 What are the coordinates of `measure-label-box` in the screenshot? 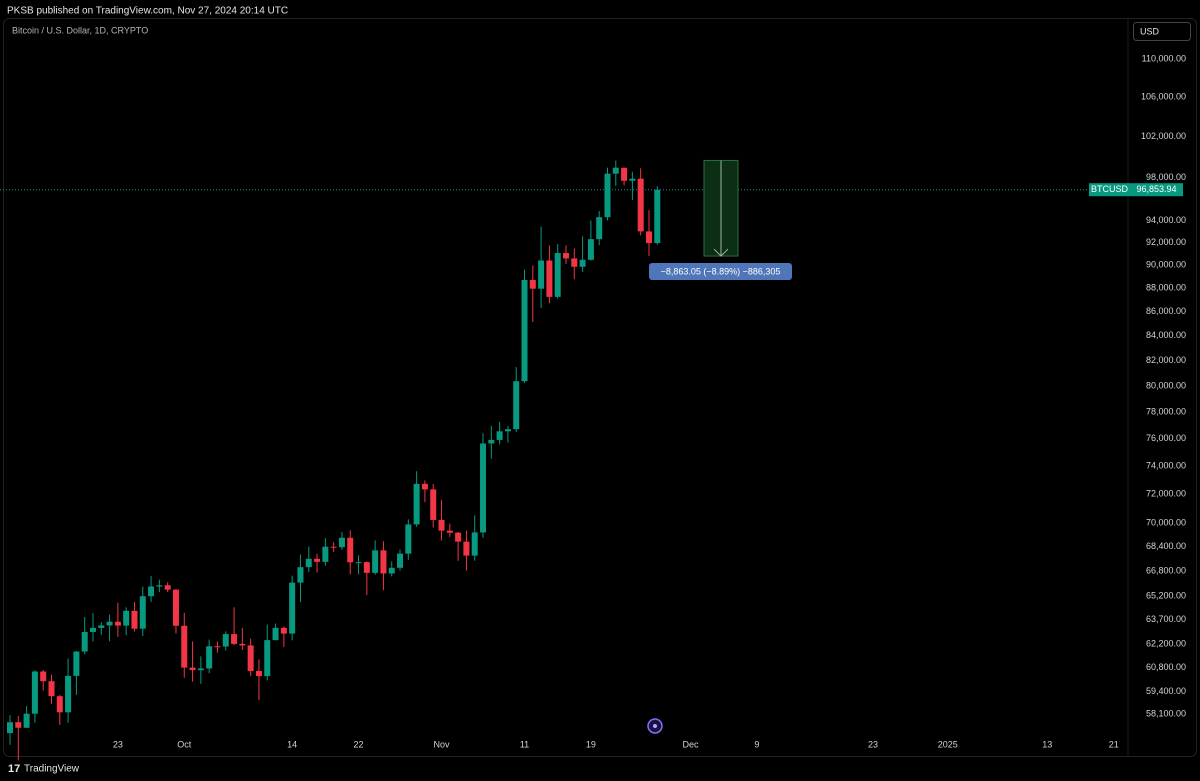 It's located at (720, 272).